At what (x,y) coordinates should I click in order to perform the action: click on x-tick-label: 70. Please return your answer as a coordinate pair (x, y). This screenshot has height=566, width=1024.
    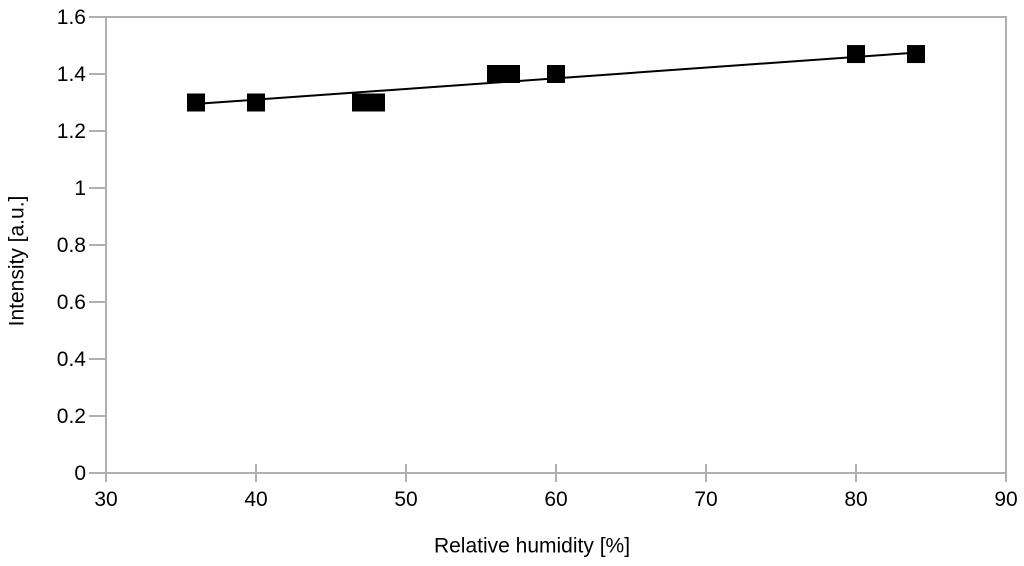
    Looking at the image, I should click on (705, 499).